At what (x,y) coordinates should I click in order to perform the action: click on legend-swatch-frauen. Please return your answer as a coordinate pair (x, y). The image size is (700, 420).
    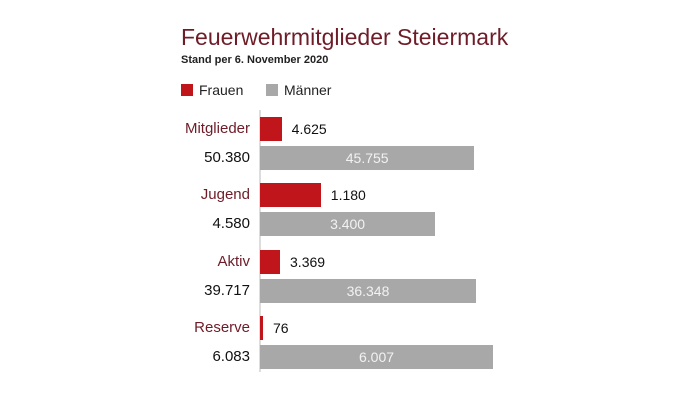
    Looking at the image, I should click on (187, 90).